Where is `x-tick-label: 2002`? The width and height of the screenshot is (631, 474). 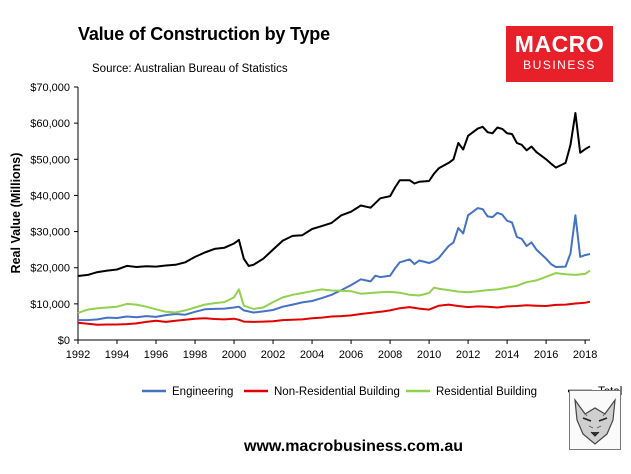 x-tick-label: 2002 is located at coordinates (273, 355).